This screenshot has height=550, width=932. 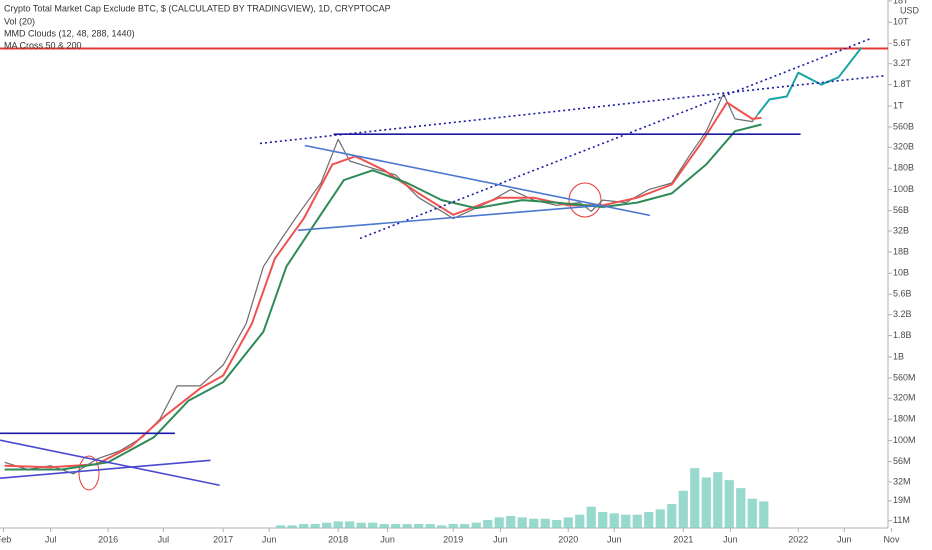 What do you see at coordinates (5, 539) in the screenshot?
I see `x-tick-label: Feb` at bounding box center [5, 539].